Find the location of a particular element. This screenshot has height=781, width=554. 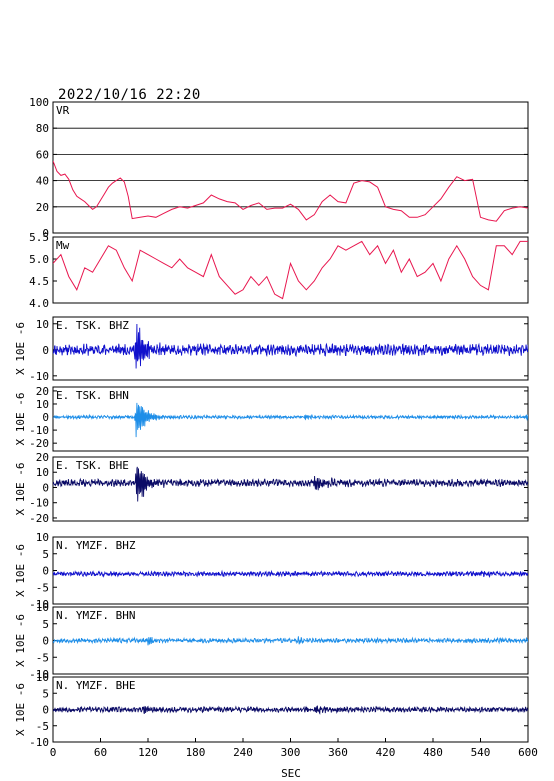

y-tick-label-mw-5.5: 5.5 is located at coordinates (39, 237).